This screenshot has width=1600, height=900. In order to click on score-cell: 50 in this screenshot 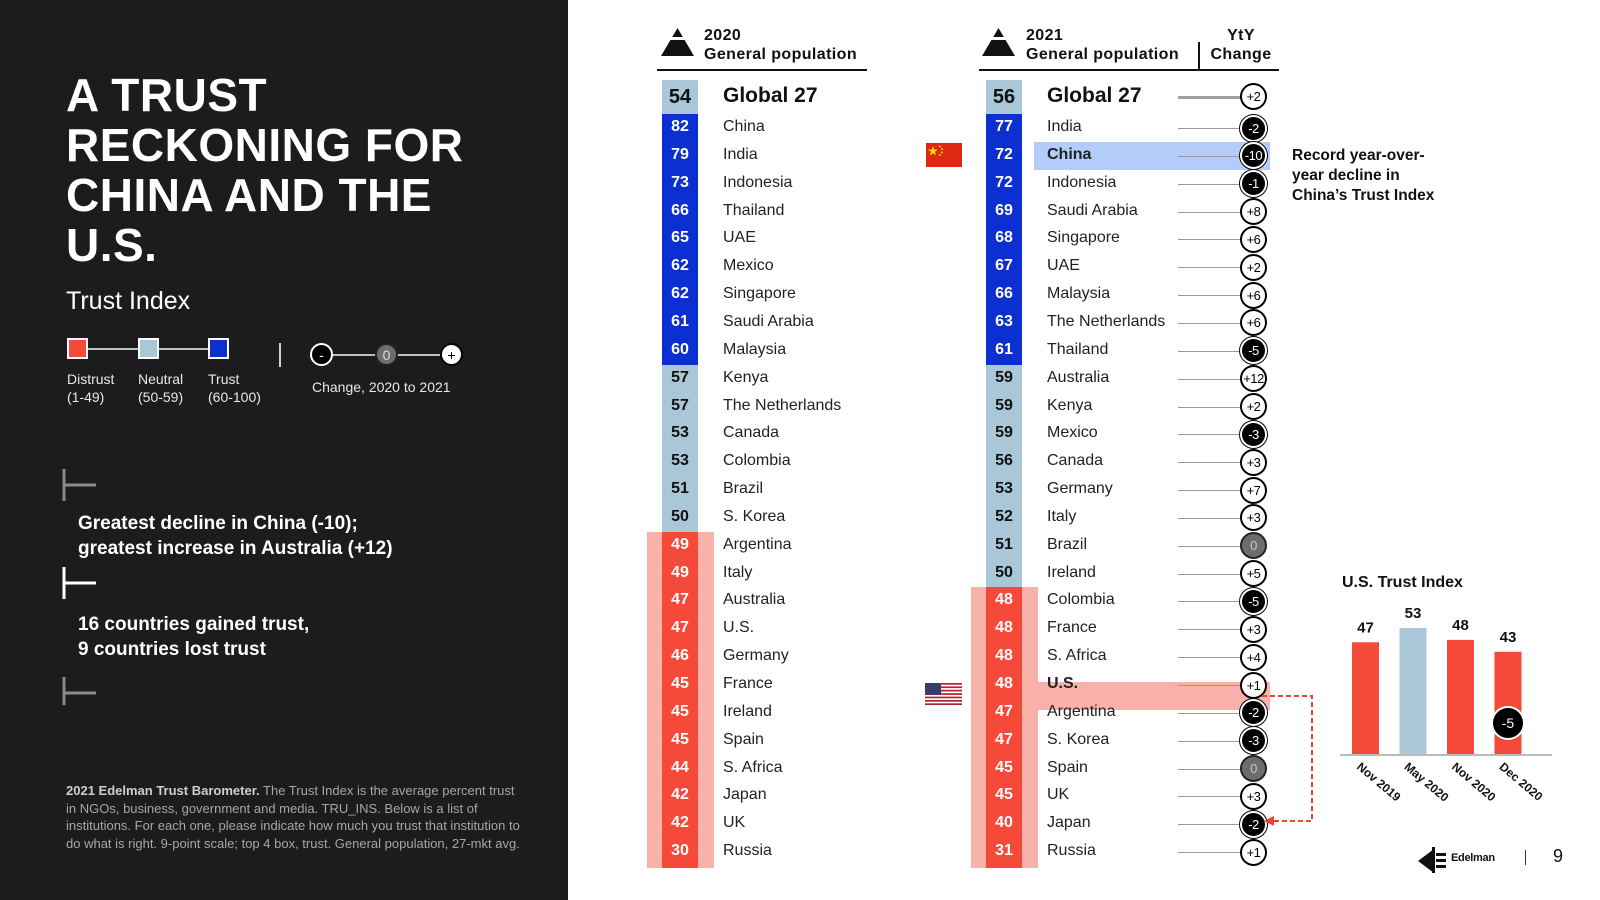, I will do `click(1004, 572)`.